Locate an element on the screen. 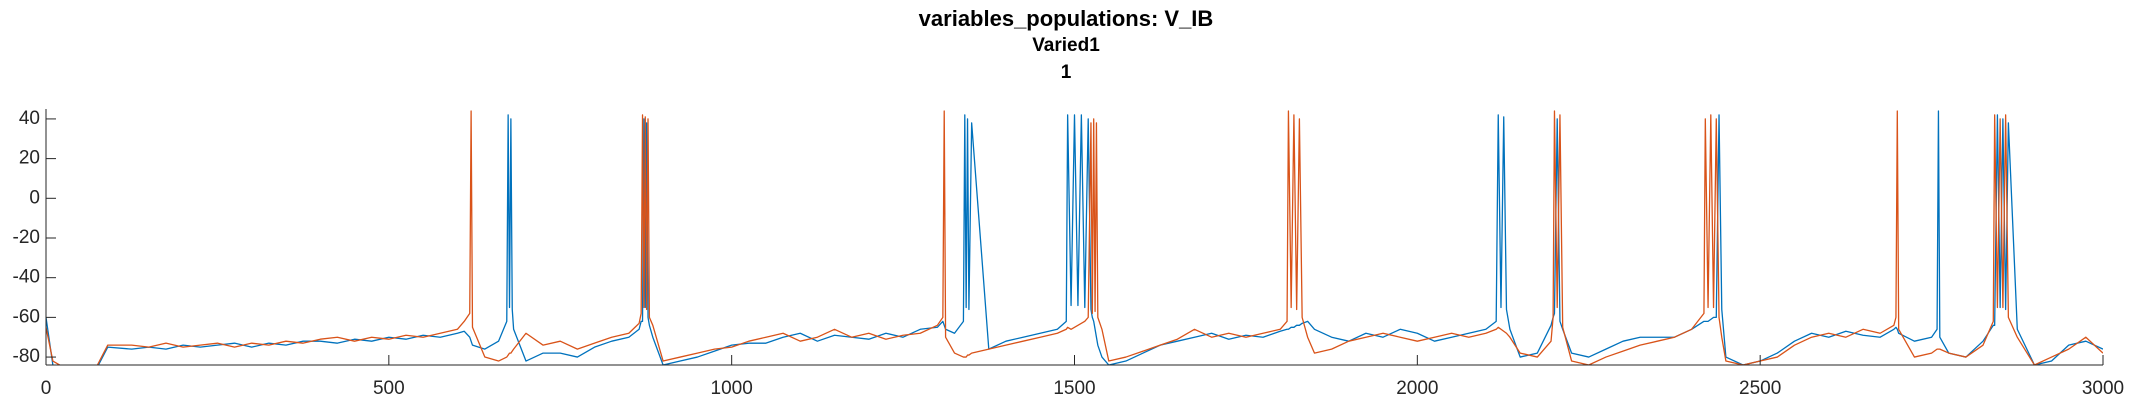  chart-title: variables_populations: V_IB is located at coordinates (1066, 18).